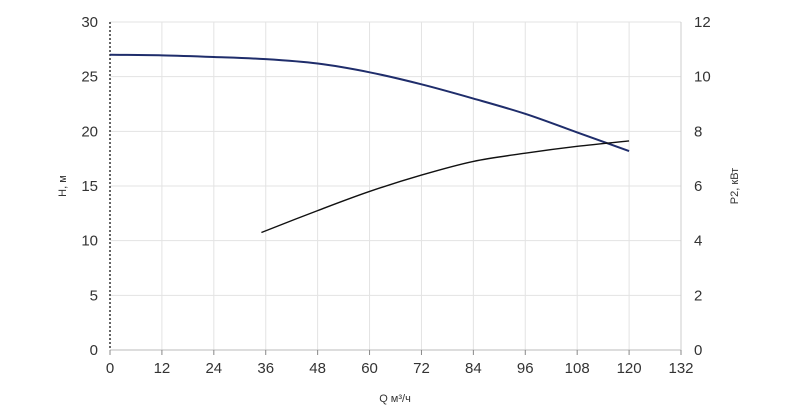  What do you see at coordinates (400, 363) in the screenshot?
I see `x-tick-labels: 0 12 24 36 48 60 72 84 96 108 120 132` at bounding box center [400, 363].